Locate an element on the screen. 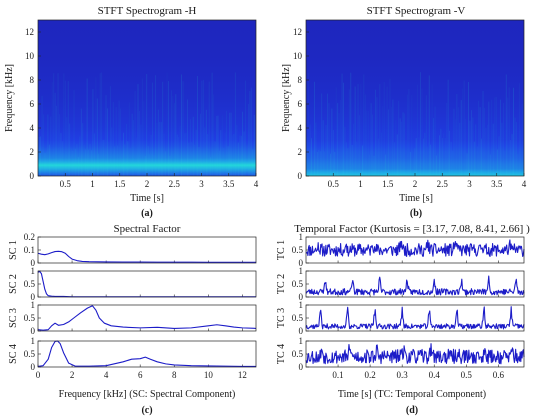 The image size is (550, 420). y-tick-label: 4 is located at coordinates (32, 128).